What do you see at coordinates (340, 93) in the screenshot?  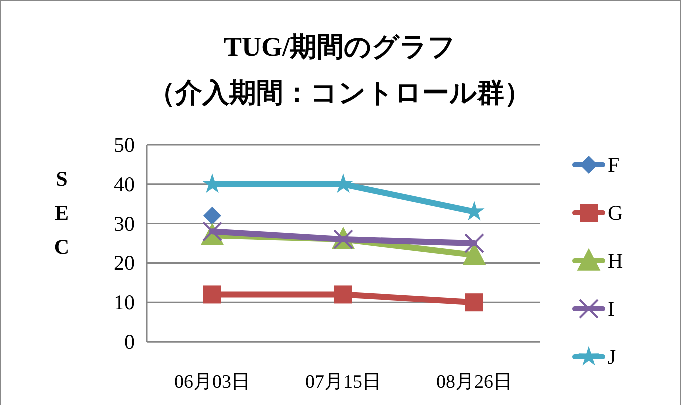 I see `chart-subtitle: （介入期間：コントロール群）` at bounding box center [340, 93].